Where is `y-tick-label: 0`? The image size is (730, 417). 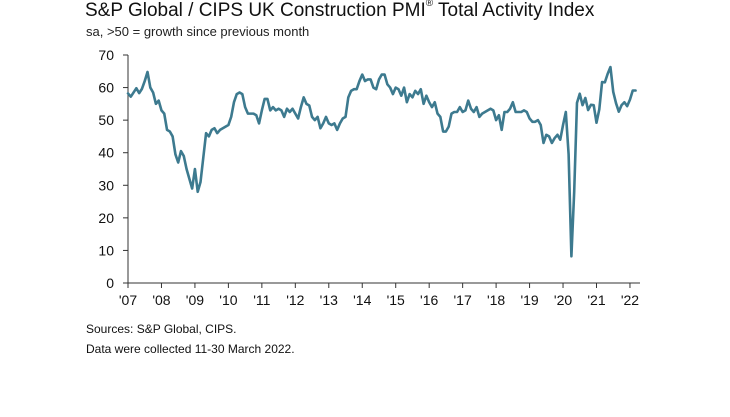 y-tick-label: 0 is located at coordinates (110, 283).